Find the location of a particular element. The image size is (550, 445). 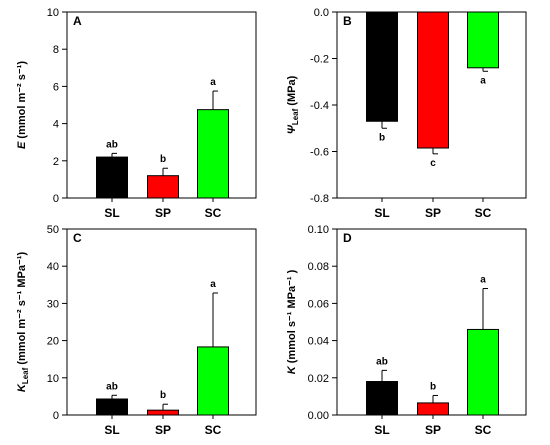

panel-letter: A is located at coordinates (77, 21).